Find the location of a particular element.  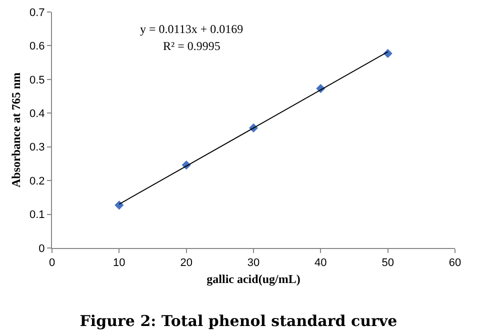

y-tick-label: 0.4 is located at coordinates (37, 114).